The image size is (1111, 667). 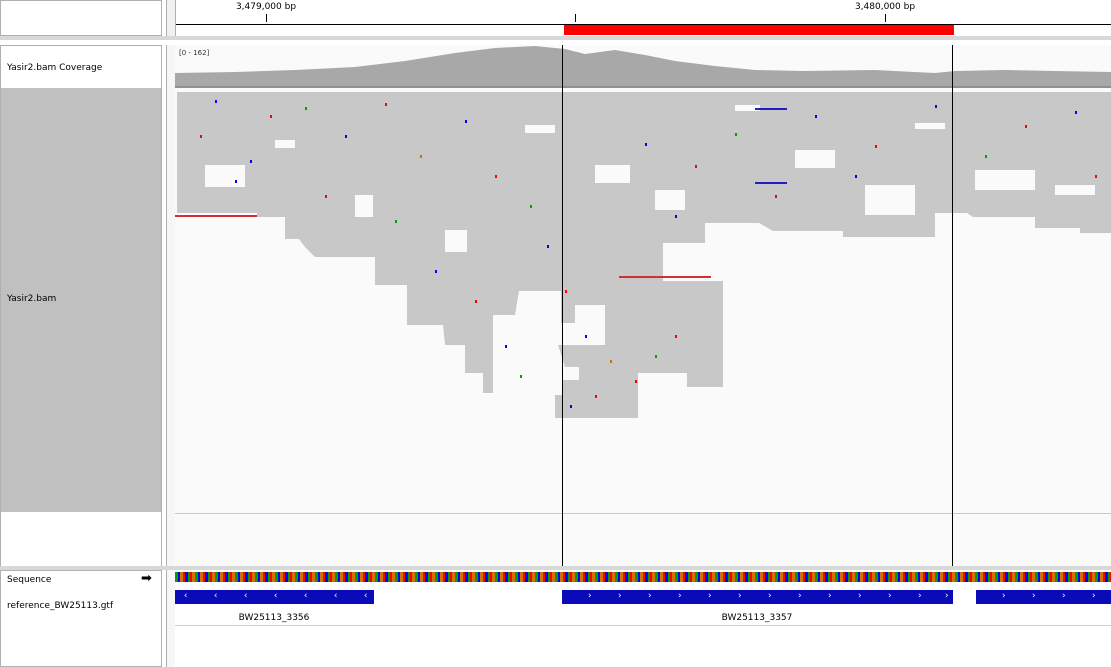 I want to click on coverage-baseline, so click(x=643, y=87).